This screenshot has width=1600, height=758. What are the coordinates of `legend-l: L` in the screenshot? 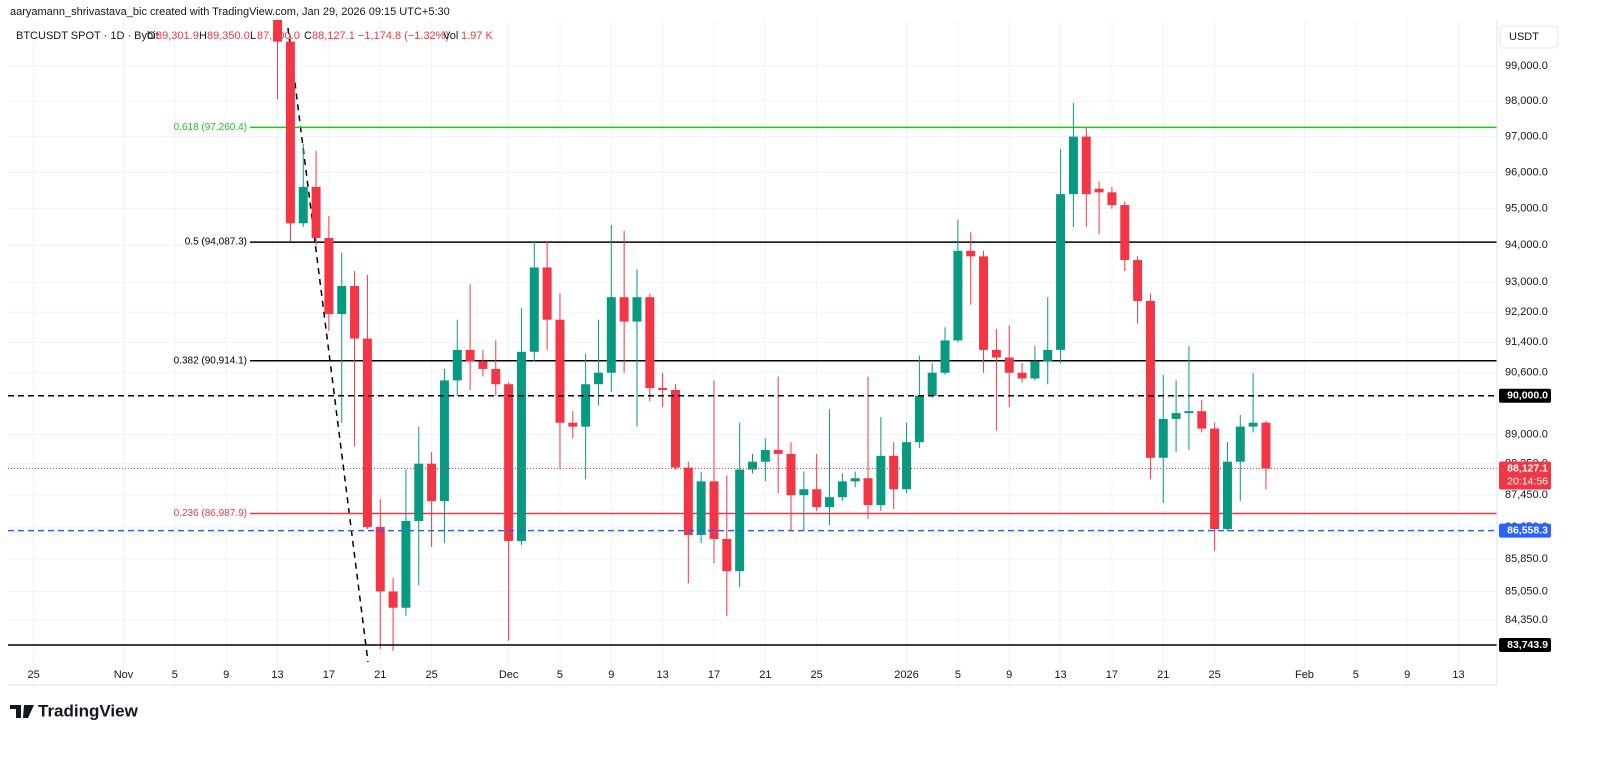 It's located at (253, 36).